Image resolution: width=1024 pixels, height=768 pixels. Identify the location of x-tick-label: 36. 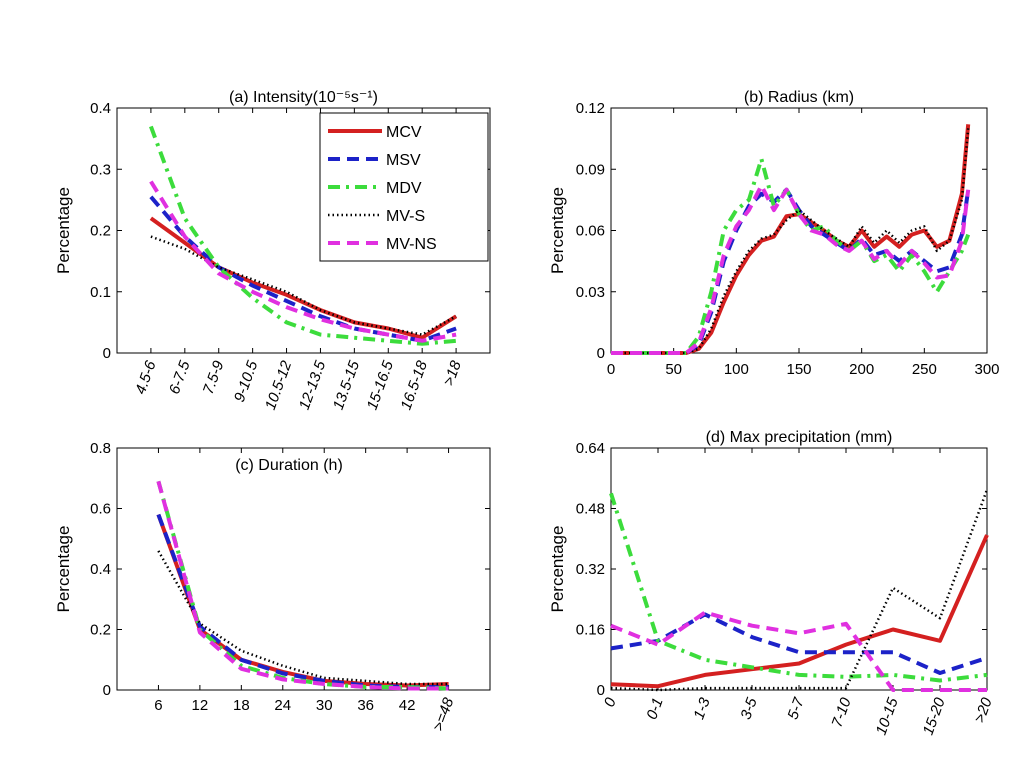
(365, 705).